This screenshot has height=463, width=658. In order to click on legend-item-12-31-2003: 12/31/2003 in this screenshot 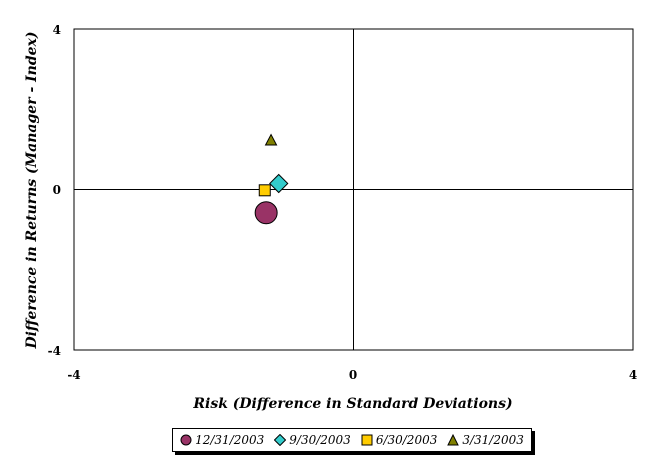, I will do `click(222, 440)`.